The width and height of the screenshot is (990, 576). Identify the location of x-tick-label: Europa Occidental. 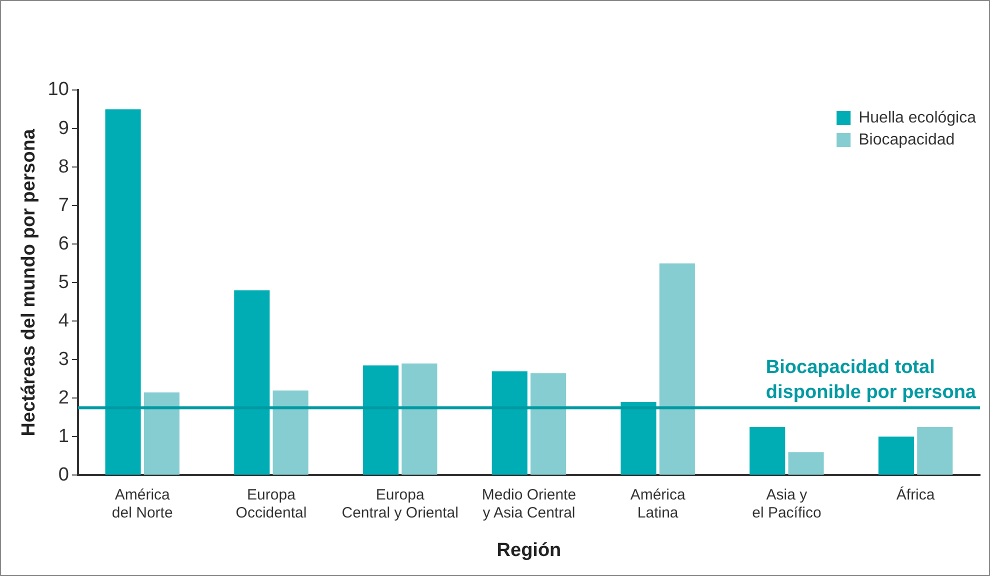
(271, 504).